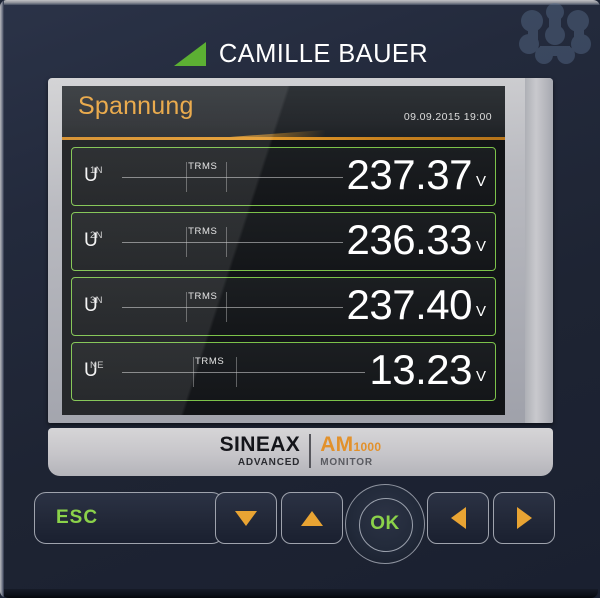 This screenshot has height=598, width=600. What do you see at coordinates (97, 365) in the screenshot?
I see `quantity-subscript: NE` at bounding box center [97, 365].